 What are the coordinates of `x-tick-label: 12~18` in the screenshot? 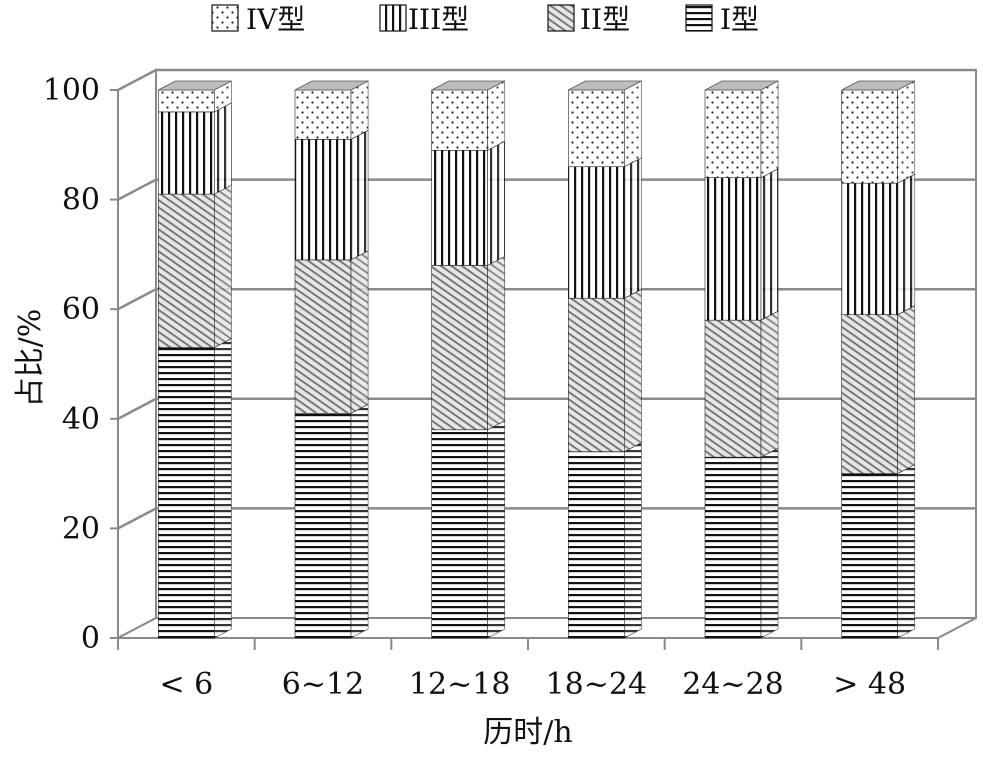 It's located at (459, 684).